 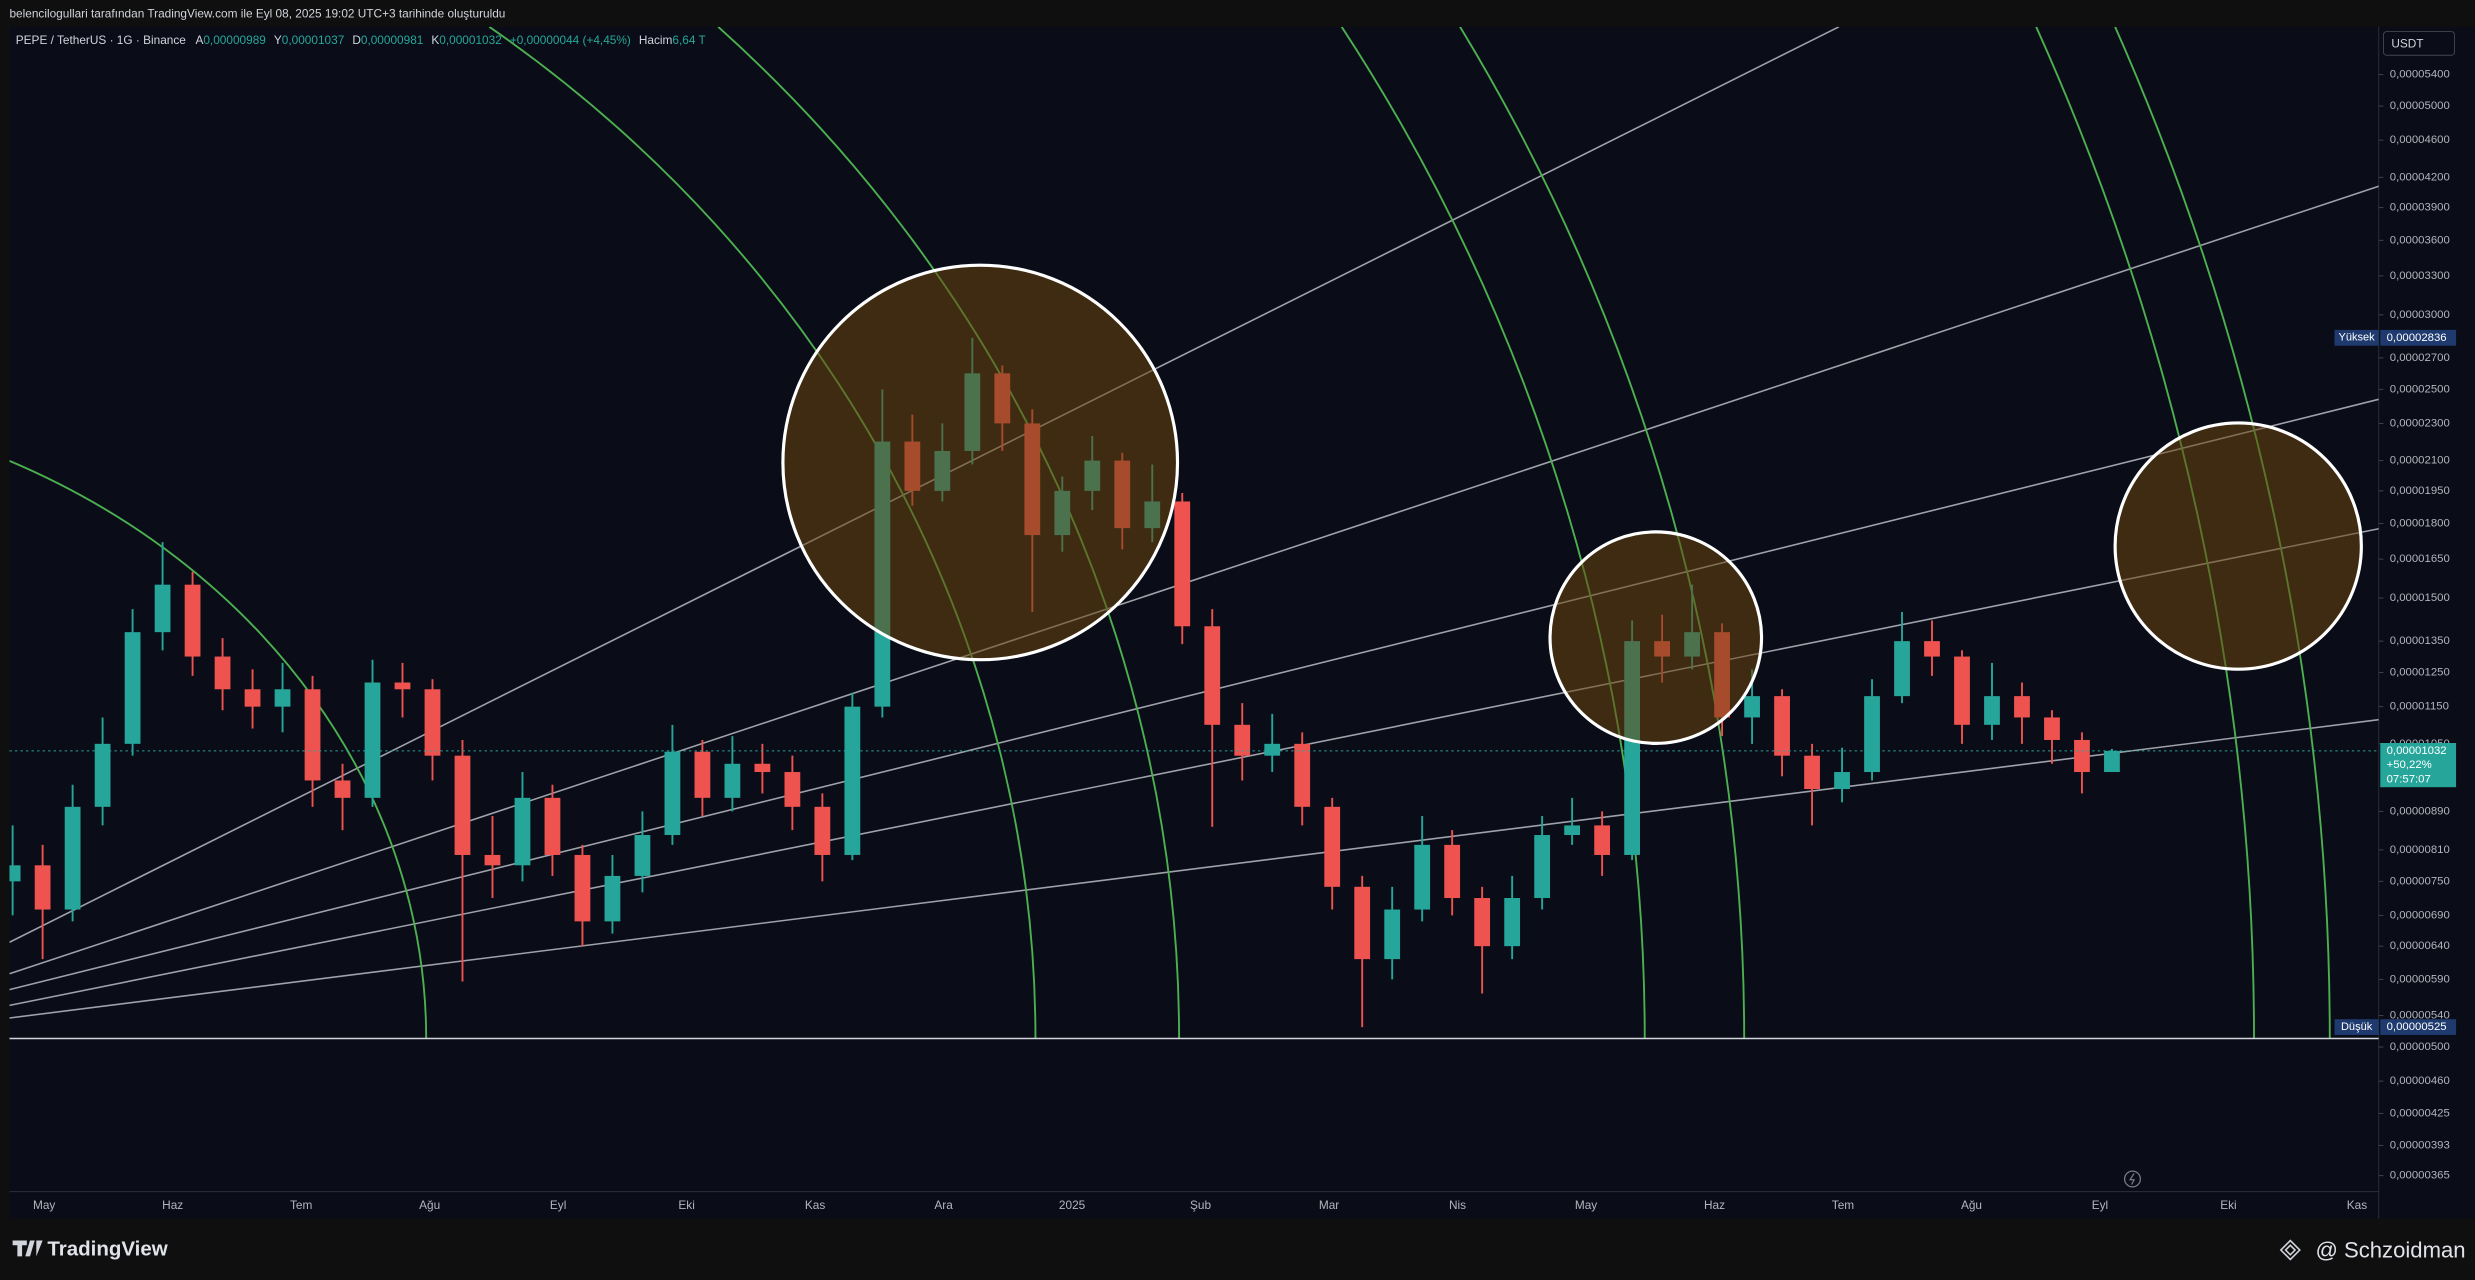 I want to click on ohlc-value: 0,00000981, so click(x=392, y=40).